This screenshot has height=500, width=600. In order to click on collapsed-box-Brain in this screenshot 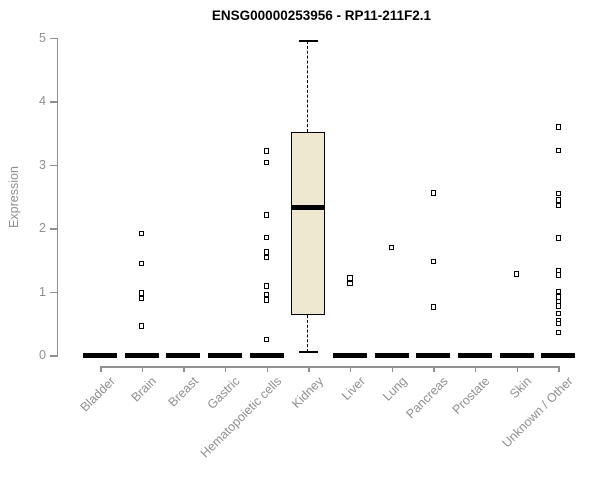, I will do `click(141, 355)`.